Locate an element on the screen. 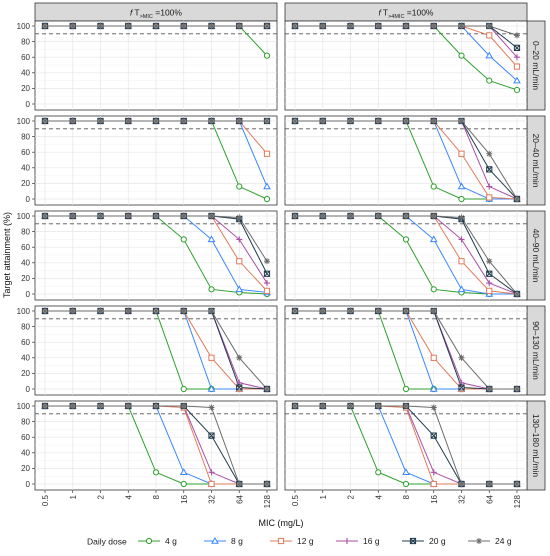  x-tick-label: 4 is located at coordinates (128, 496).